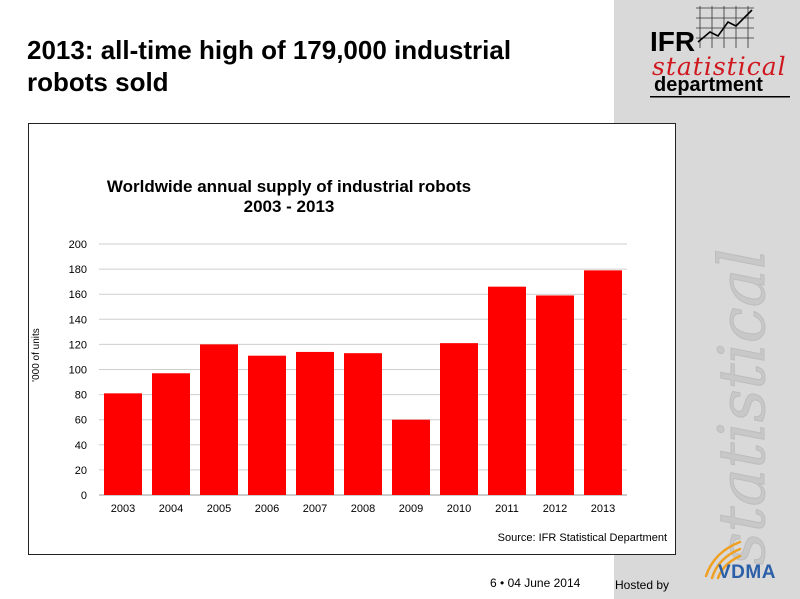 The height and width of the screenshot is (599, 800). I want to click on vdma-arcs-icon, so click(723, 560).